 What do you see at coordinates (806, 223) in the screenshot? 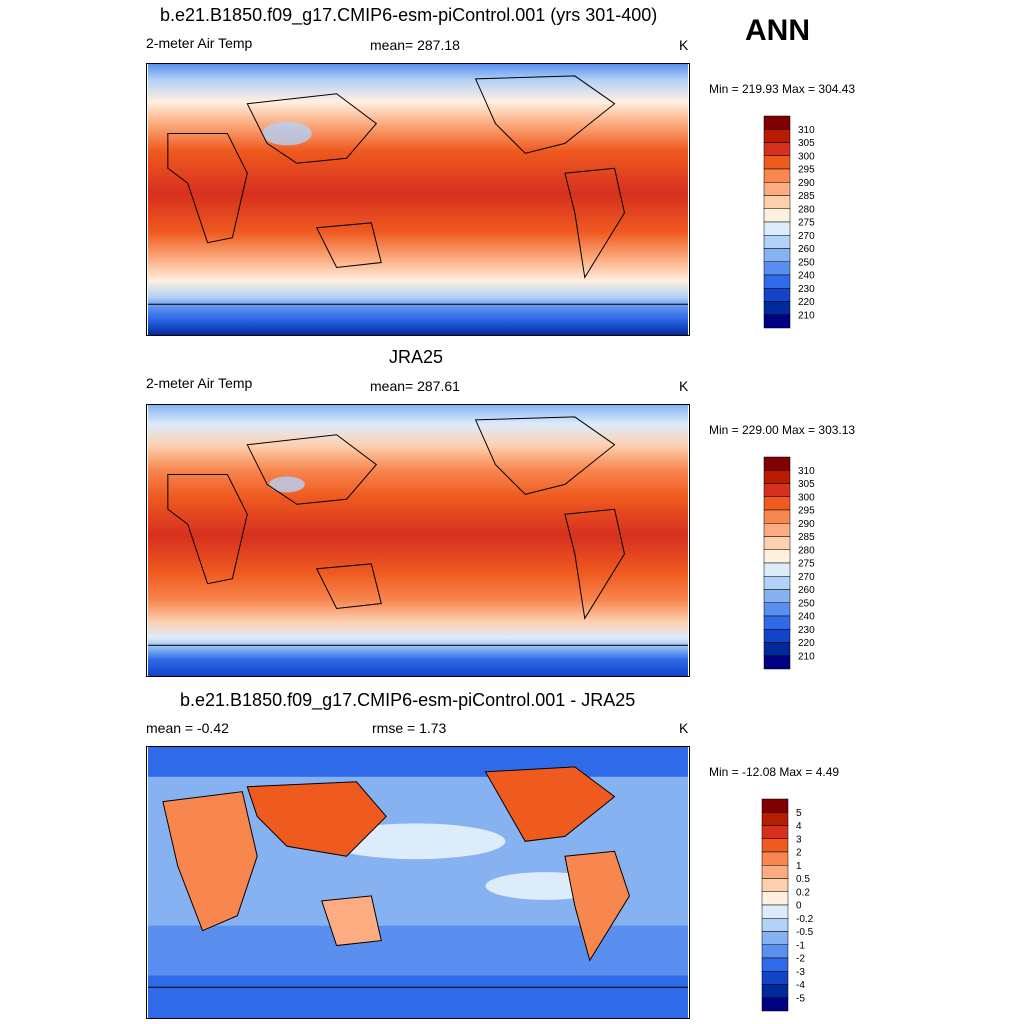
I see `colorbar-tick-label: 275` at bounding box center [806, 223].